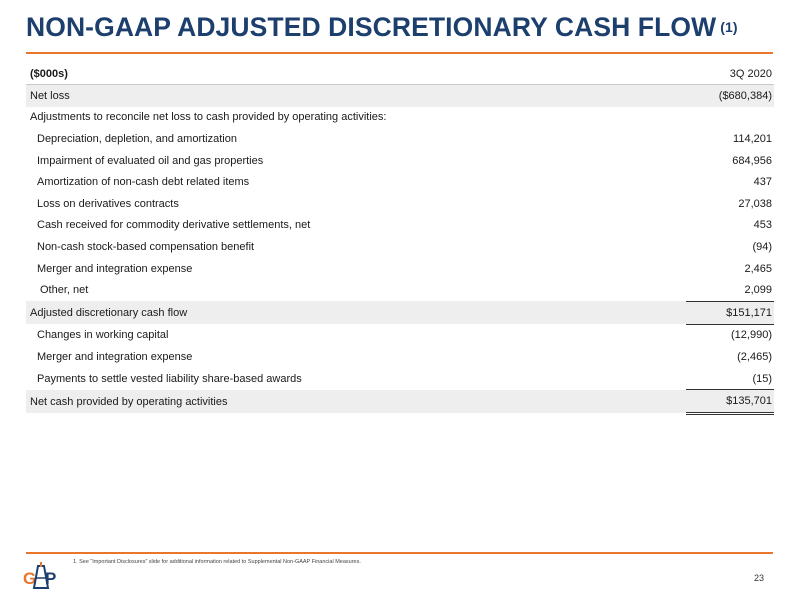  Describe the element at coordinates (400, 269) in the screenshot. I see `table-row: Merger and integration expense 2,465` at that location.